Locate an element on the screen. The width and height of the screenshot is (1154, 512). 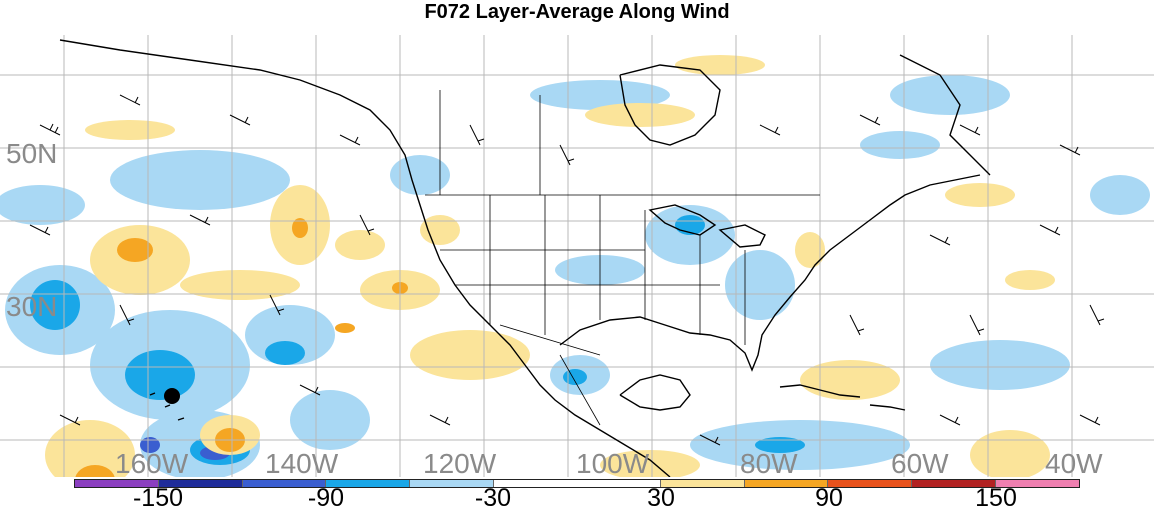
map-title: F072 Layer-Average Along Wind is located at coordinates (577, 12).